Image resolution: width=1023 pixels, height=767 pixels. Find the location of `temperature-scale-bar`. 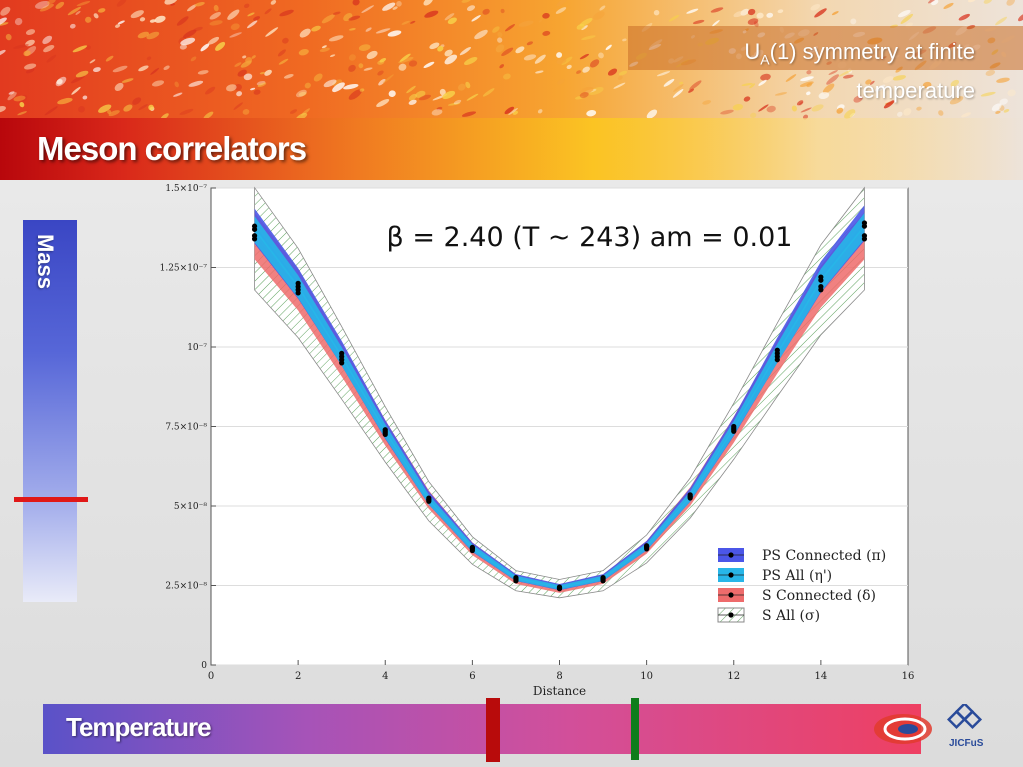

temperature-scale-bar is located at coordinates (482, 729).